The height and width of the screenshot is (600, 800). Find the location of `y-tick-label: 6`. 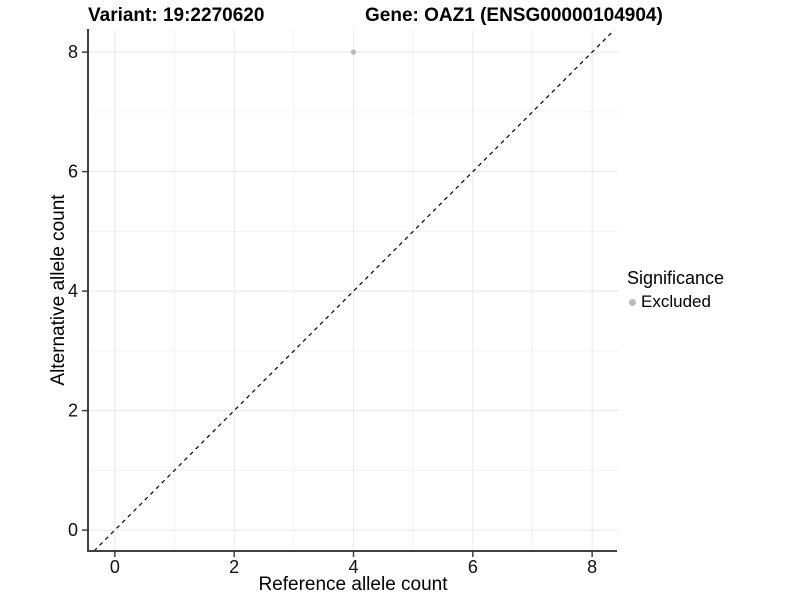

y-tick-label: 6 is located at coordinates (73, 172).